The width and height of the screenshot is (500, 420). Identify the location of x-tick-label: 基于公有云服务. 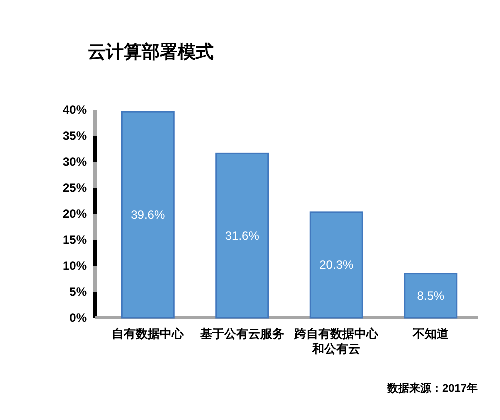
(241, 334).